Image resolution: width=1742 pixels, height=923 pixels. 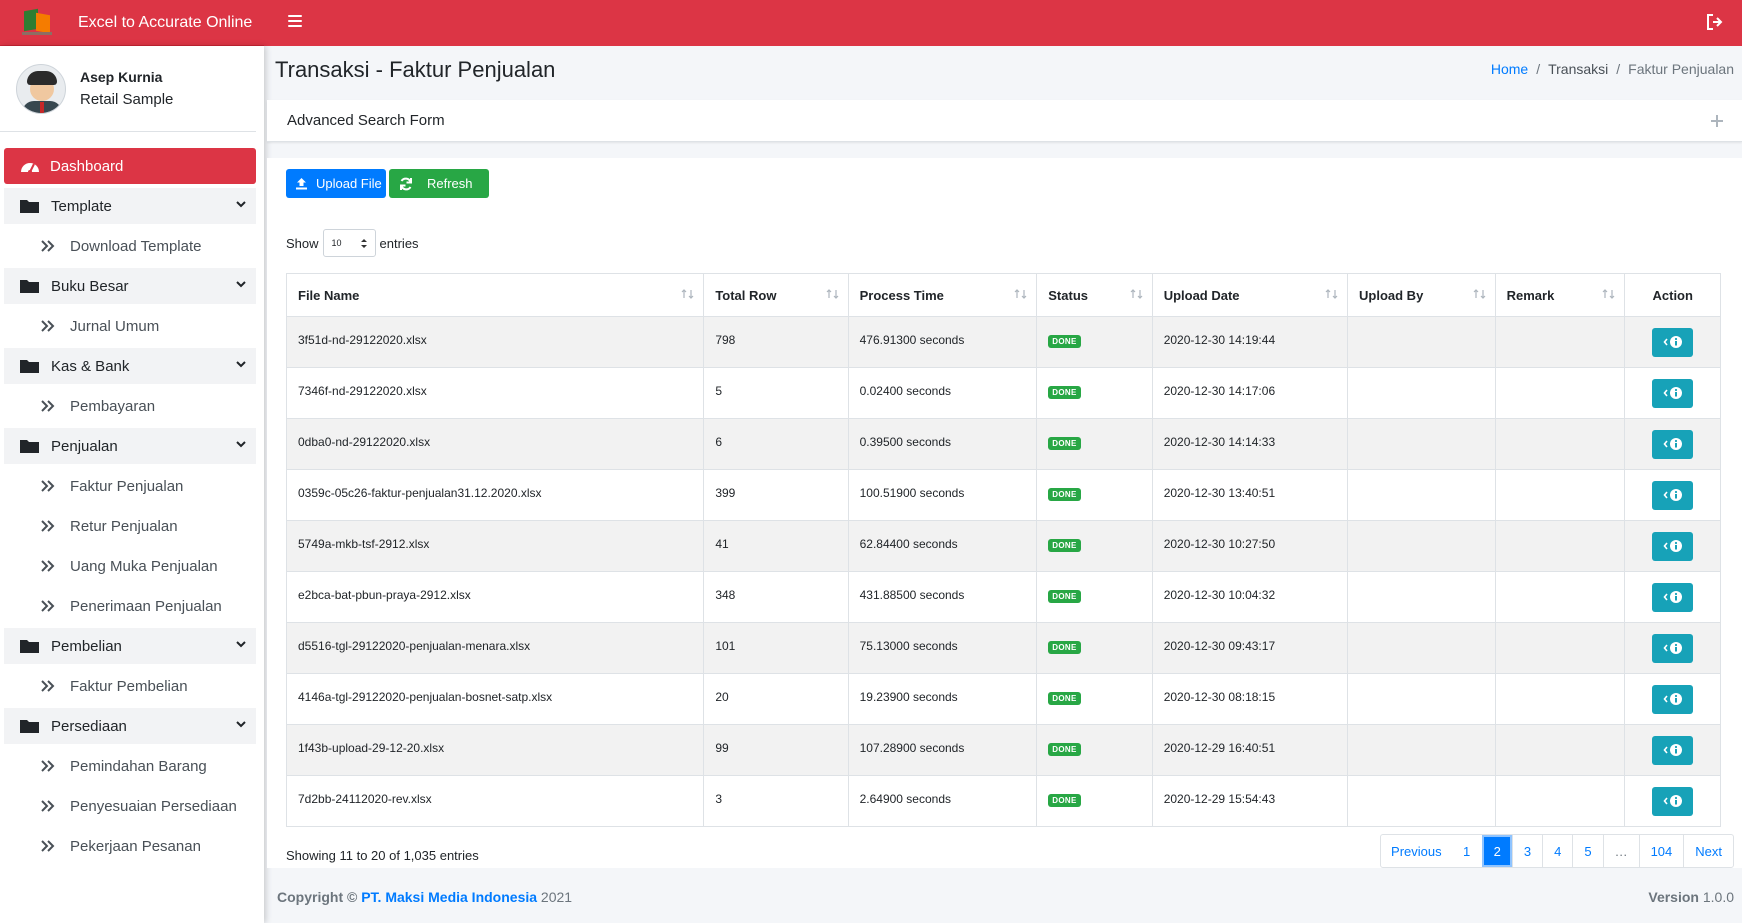 What do you see at coordinates (136, 246) in the screenshot?
I see `sidebar-item-label: Download Template` at bounding box center [136, 246].